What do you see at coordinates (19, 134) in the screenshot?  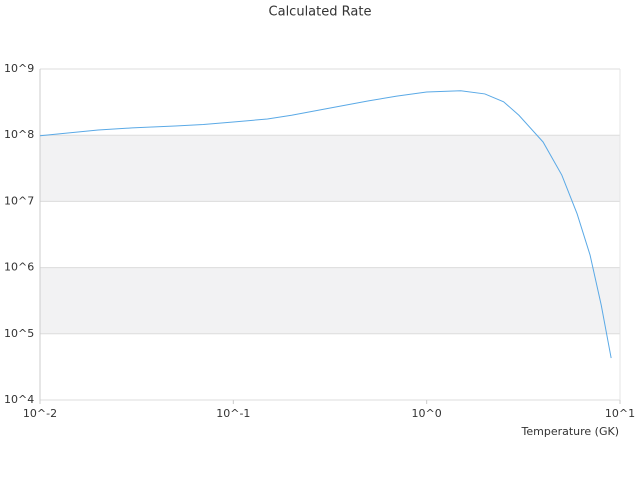 I see `y-tick-label: 10^8` at bounding box center [19, 134].